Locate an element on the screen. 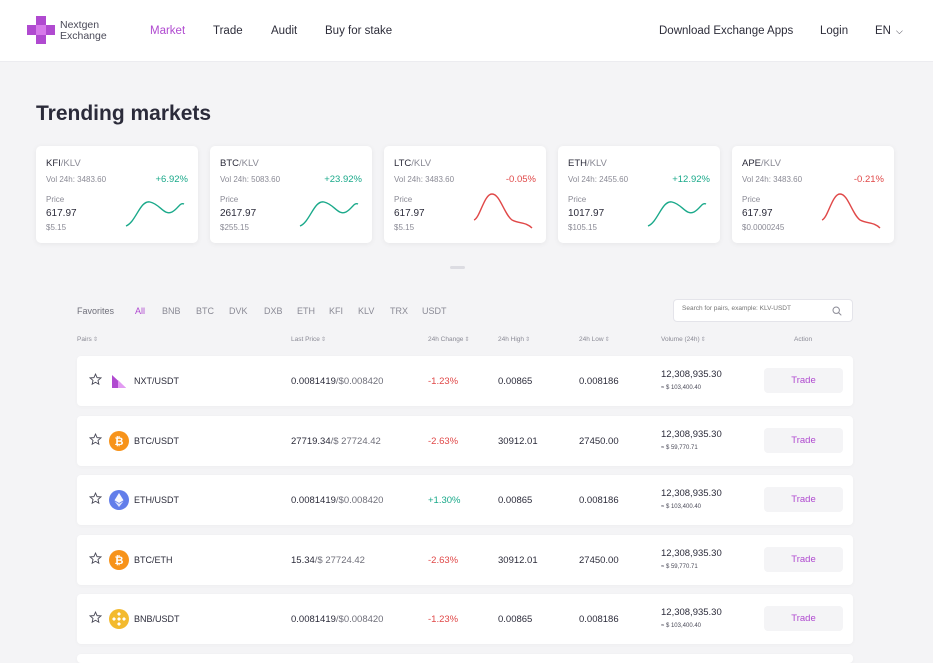 The width and height of the screenshot is (933, 663). header-last-price: Last Price⇕ is located at coordinates (308, 339).